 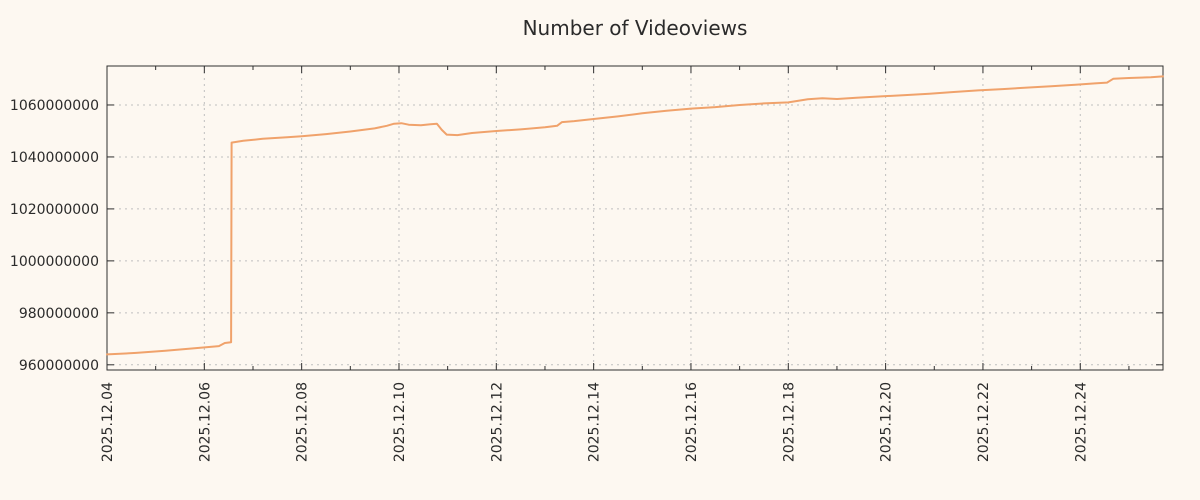 I want to click on x-tick-label: 2025.12.14, so click(x=595, y=422).